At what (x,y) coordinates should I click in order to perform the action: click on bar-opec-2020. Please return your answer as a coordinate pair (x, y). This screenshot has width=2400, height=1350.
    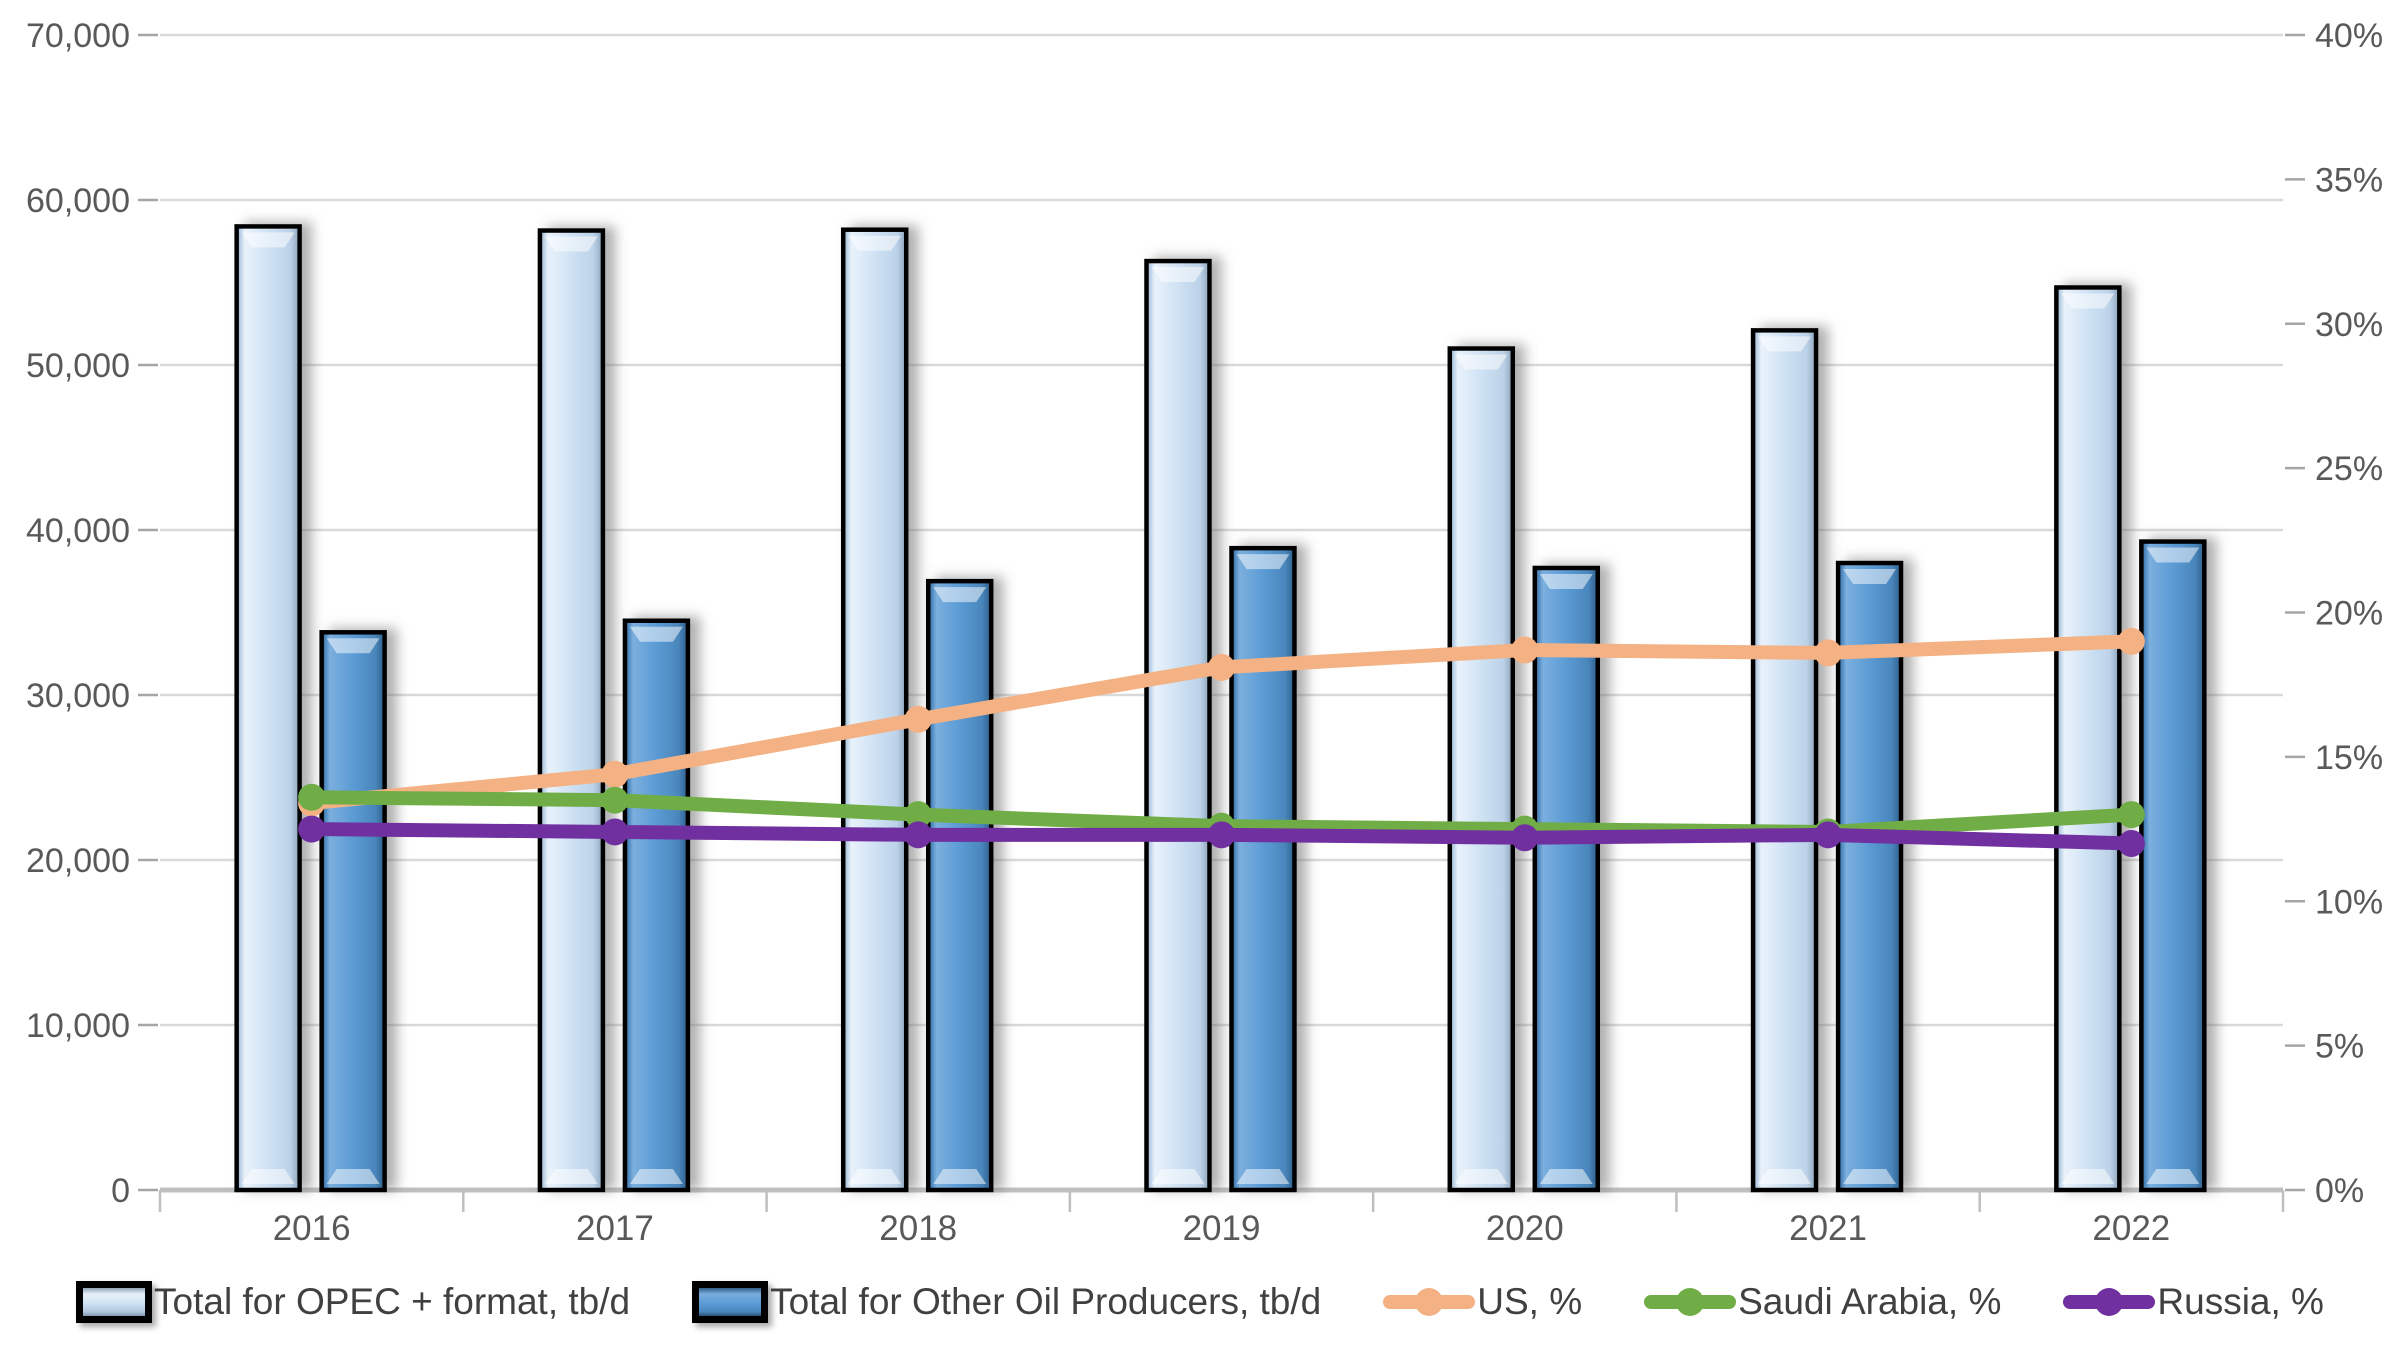
    Looking at the image, I should click on (1481, 769).